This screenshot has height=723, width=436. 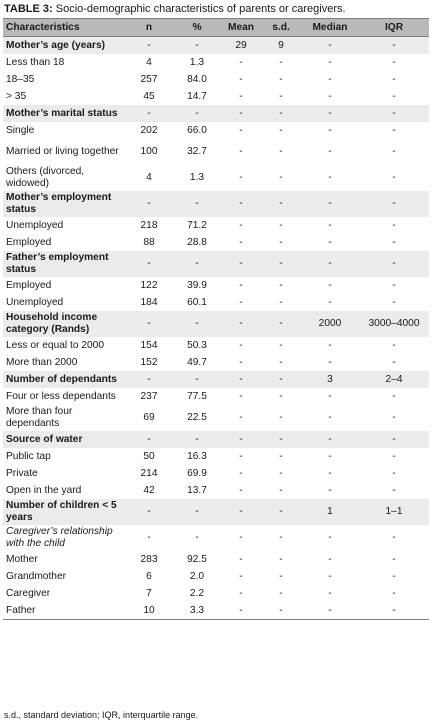 What do you see at coordinates (64, 113) in the screenshot?
I see `row-label-cell: Mother’s marital status` at bounding box center [64, 113].